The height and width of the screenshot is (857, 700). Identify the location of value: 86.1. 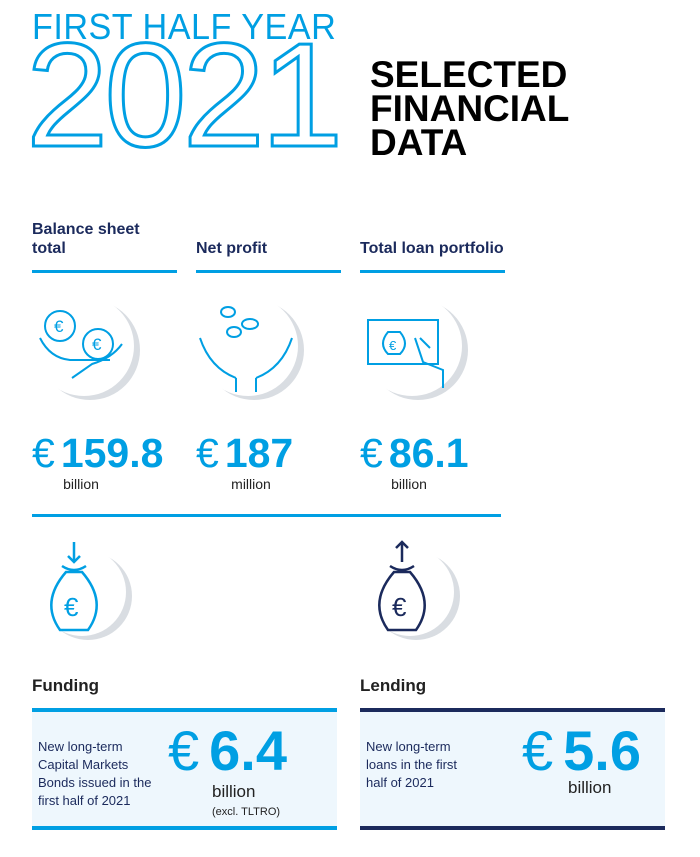
(428, 453).